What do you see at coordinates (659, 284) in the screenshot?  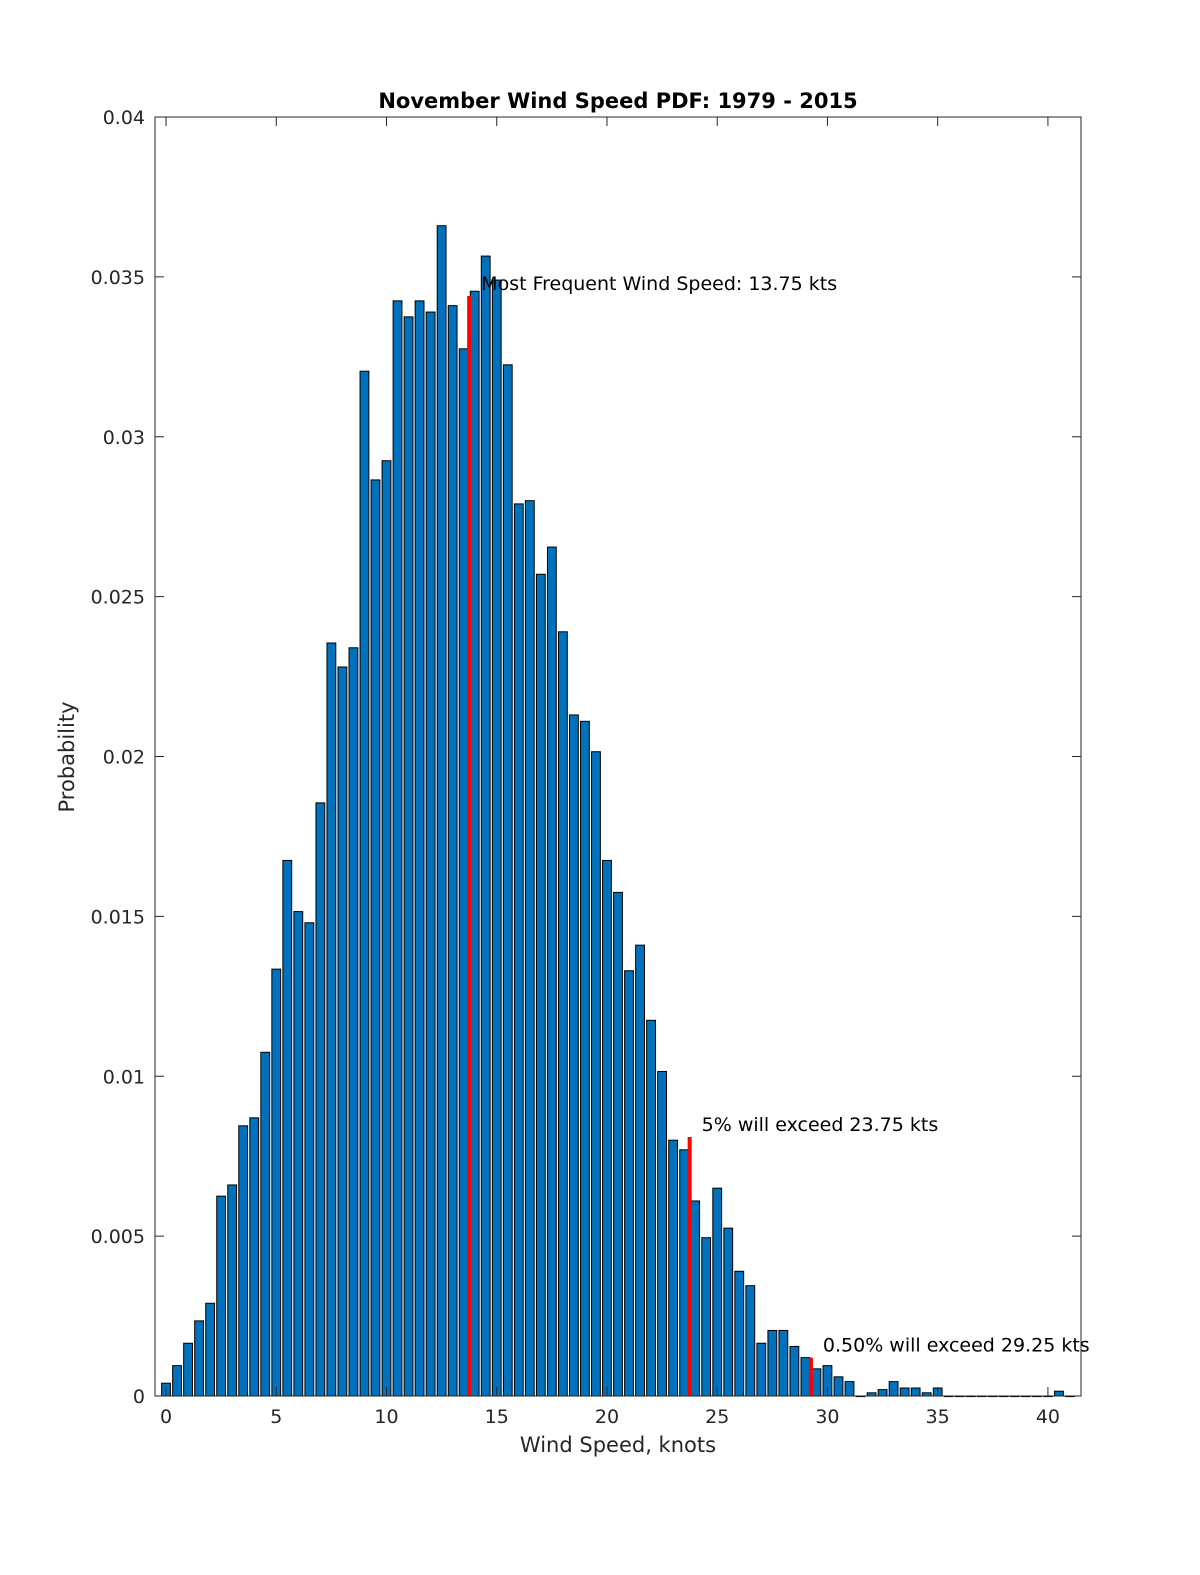 I see `marker-annotation: Most Frequent Wind Speed: 13.75 kts` at bounding box center [659, 284].